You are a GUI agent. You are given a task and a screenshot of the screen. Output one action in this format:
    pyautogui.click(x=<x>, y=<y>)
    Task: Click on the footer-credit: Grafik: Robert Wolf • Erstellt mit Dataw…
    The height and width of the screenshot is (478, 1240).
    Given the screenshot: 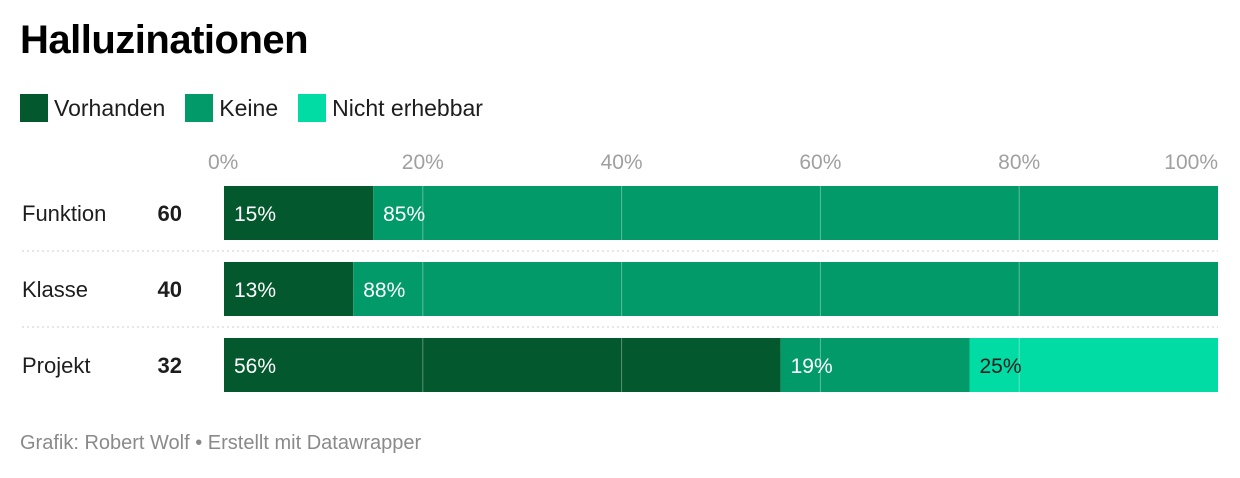 What is the action you would take?
    pyautogui.click(x=221, y=443)
    